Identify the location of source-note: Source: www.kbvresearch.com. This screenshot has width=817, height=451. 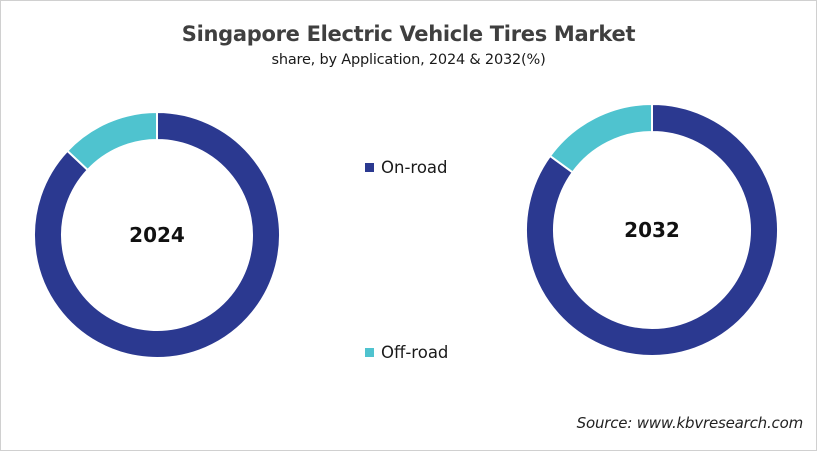
(690, 423).